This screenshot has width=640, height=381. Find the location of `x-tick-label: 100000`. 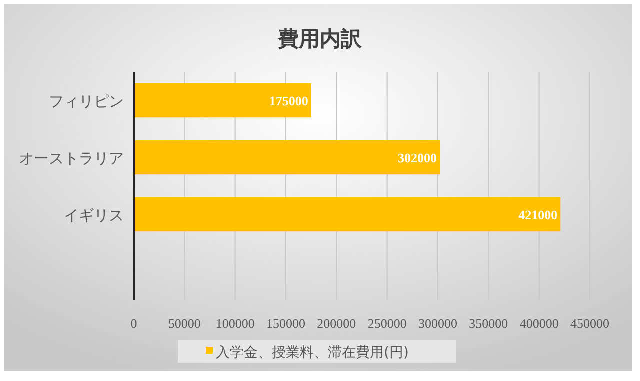

x-tick-label: 100000 is located at coordinates (235, 323).